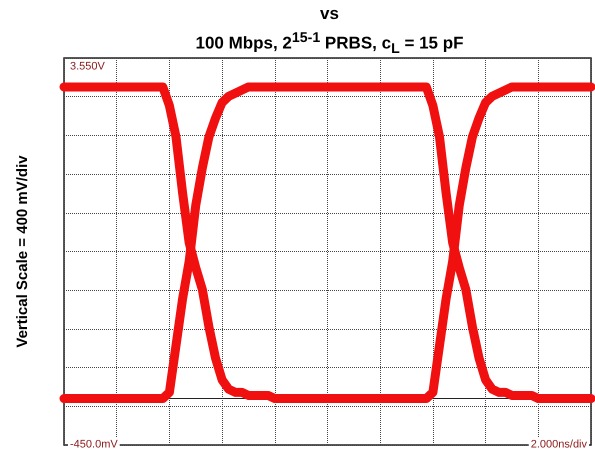  I want to click on text: 3.550V, so click(88, 66).